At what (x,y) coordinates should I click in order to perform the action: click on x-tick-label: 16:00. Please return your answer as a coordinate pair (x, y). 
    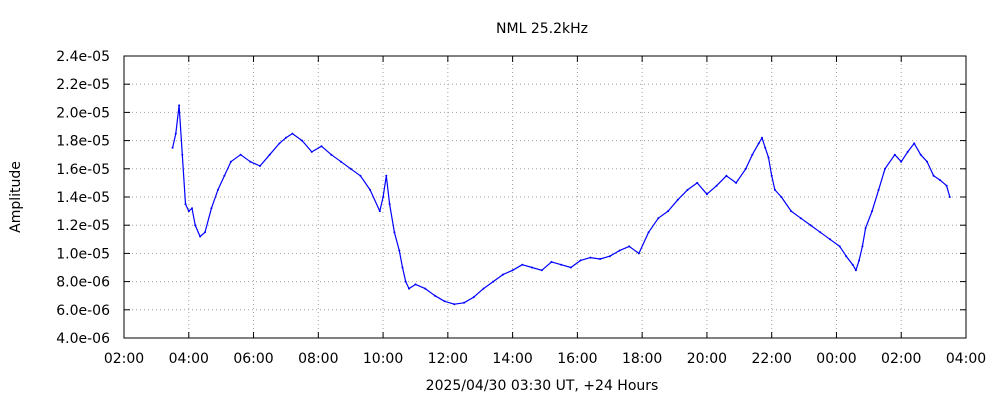
    Looking at the image, I should click on (577, 359).